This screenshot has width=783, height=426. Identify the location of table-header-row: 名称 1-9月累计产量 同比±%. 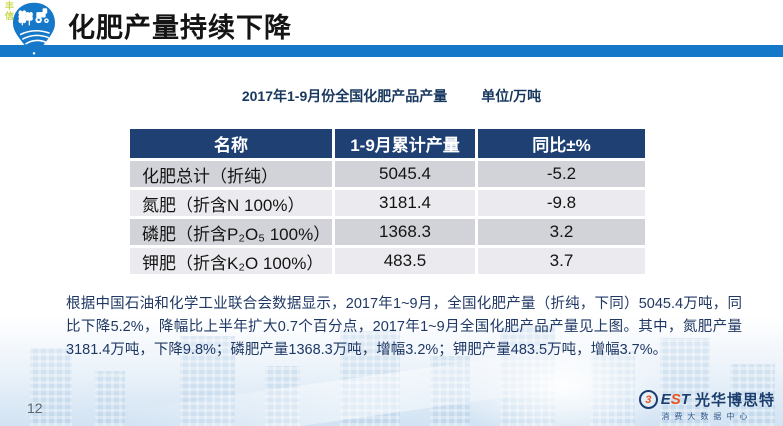
(387, 143).